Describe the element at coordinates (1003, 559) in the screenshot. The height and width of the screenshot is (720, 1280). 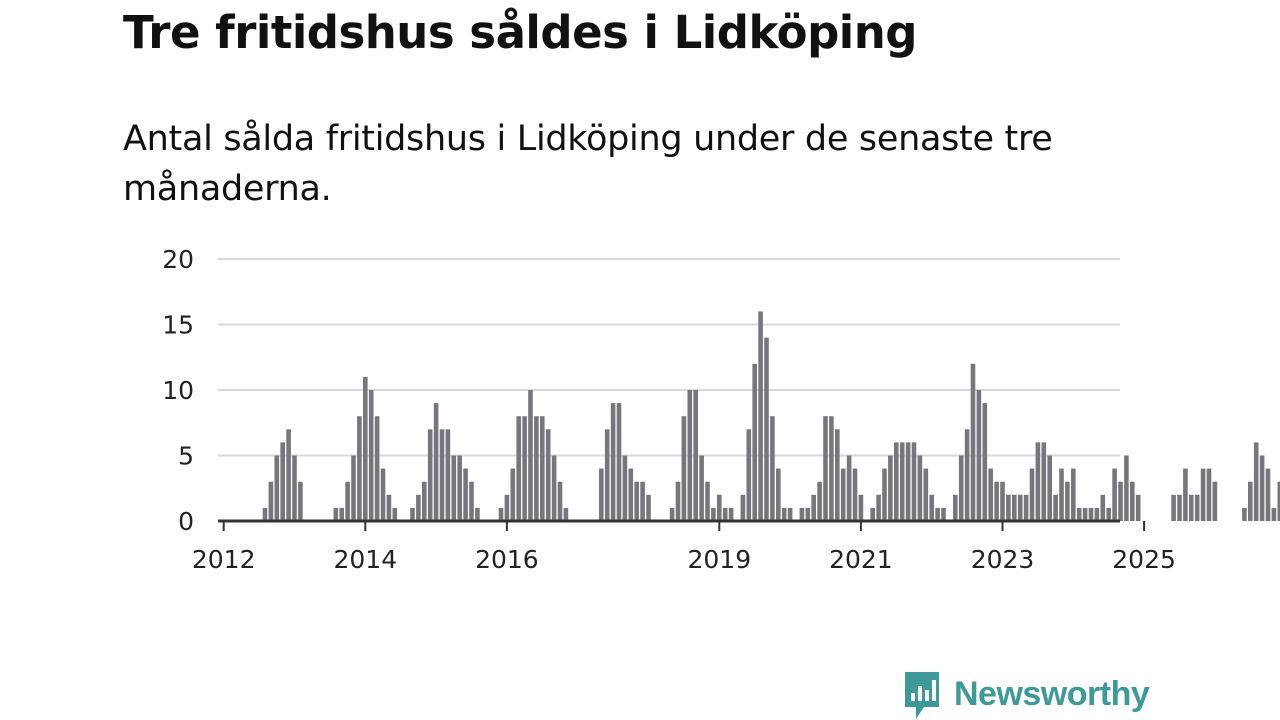
I see `x-tick-label: 2023` at that location.